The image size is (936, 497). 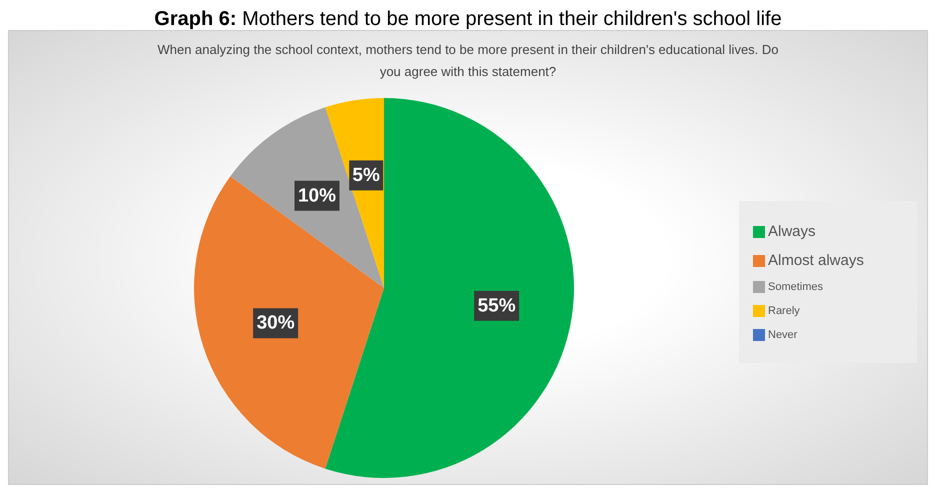 I want to click on pie-slice, so click(x=307, y=197).